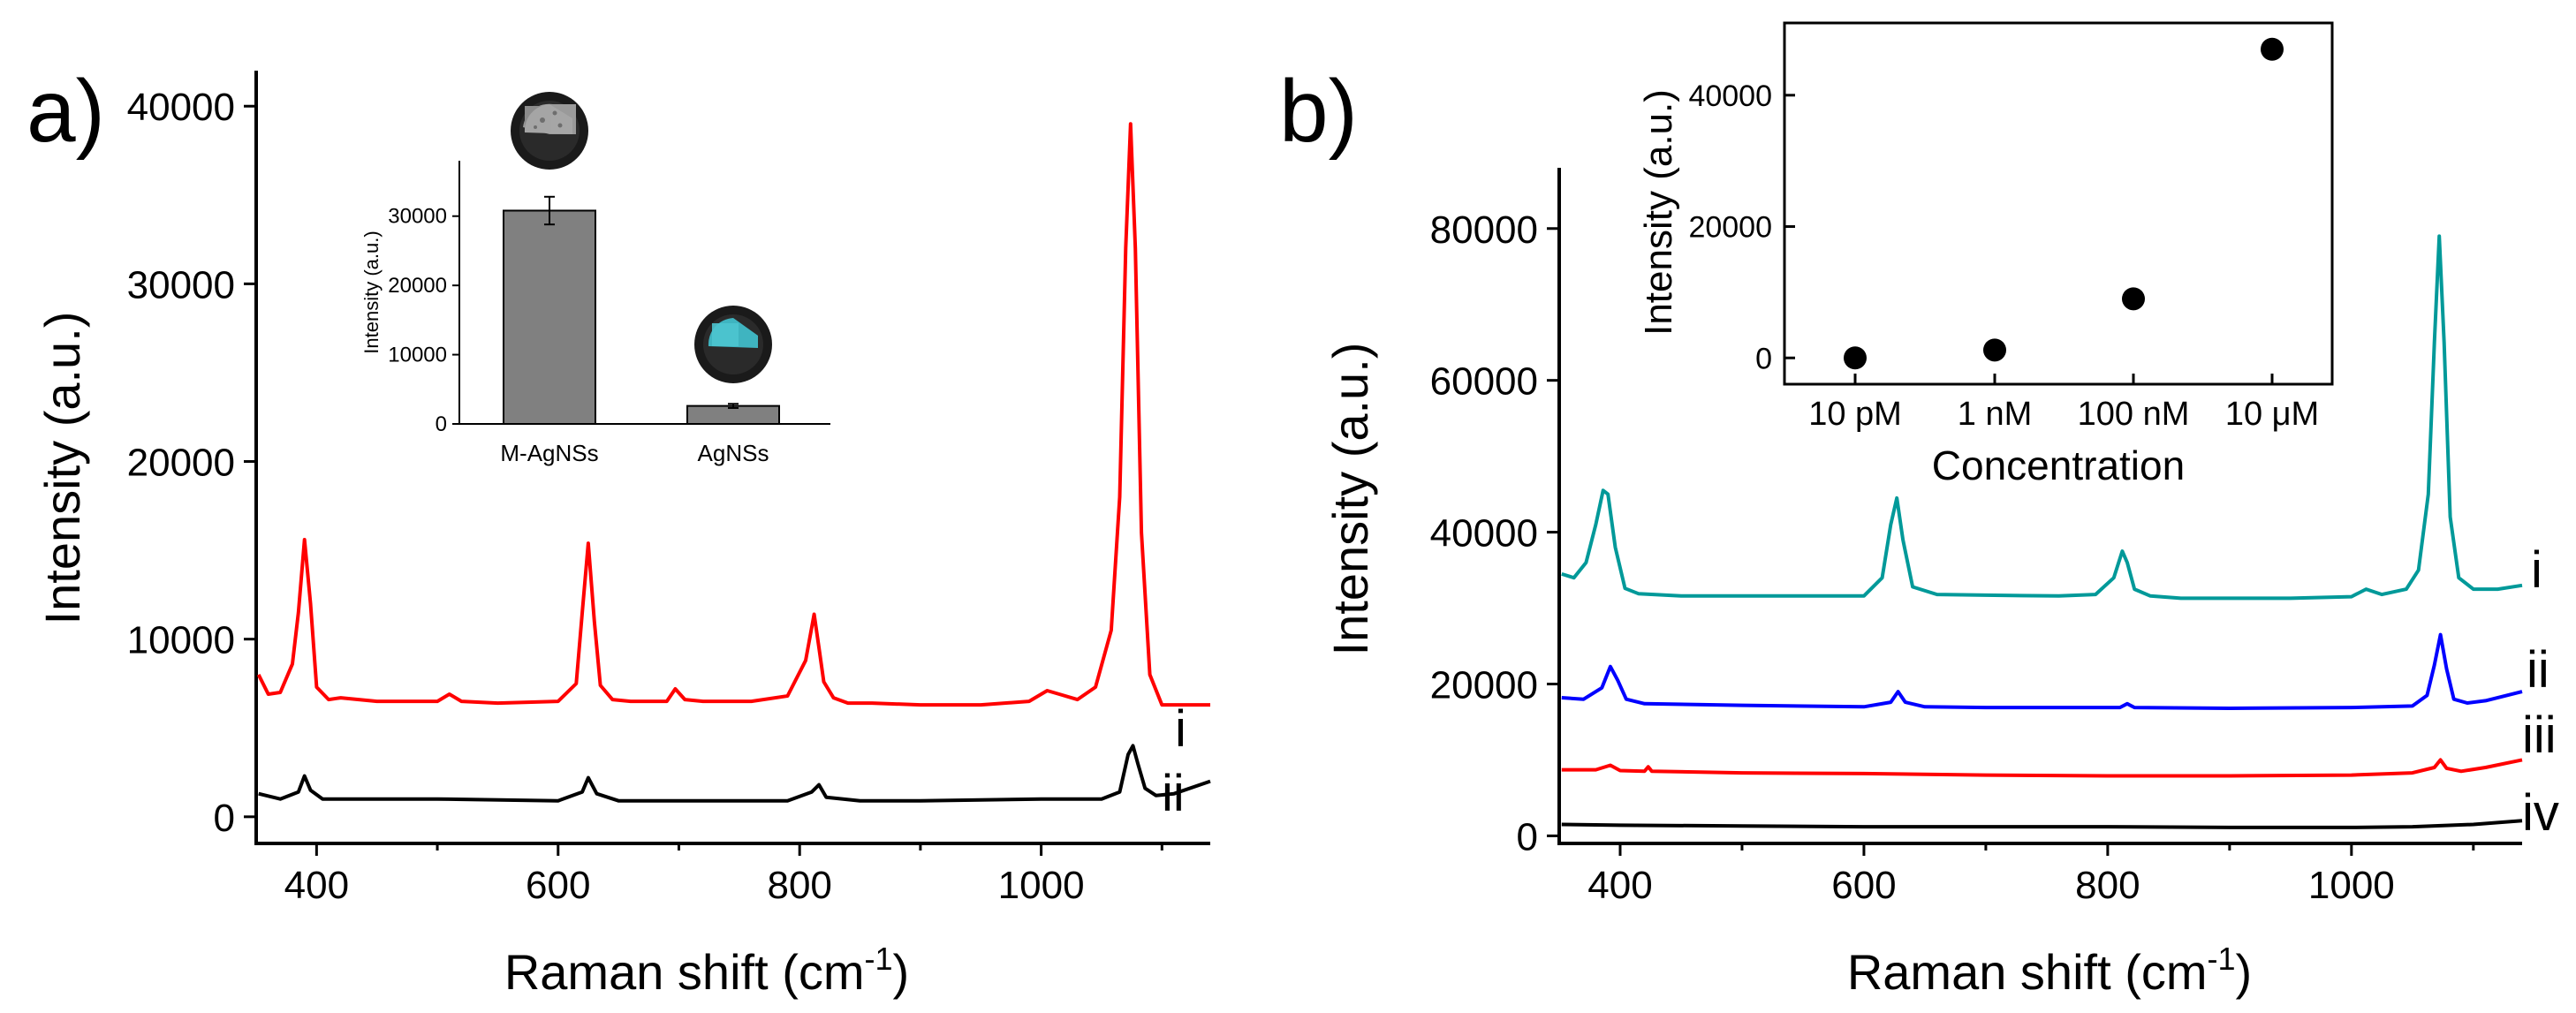  I want to click on panel-a-ytick-label: 20000, so click(181, 464).